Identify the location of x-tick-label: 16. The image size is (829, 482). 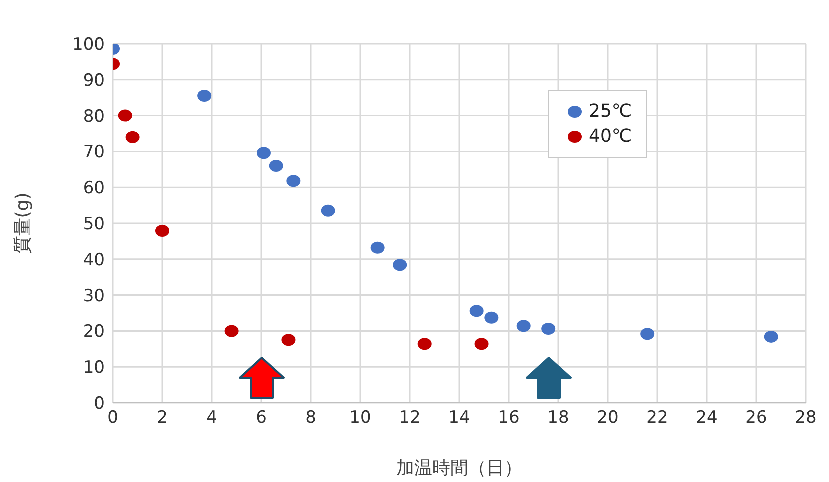
(509, 418).